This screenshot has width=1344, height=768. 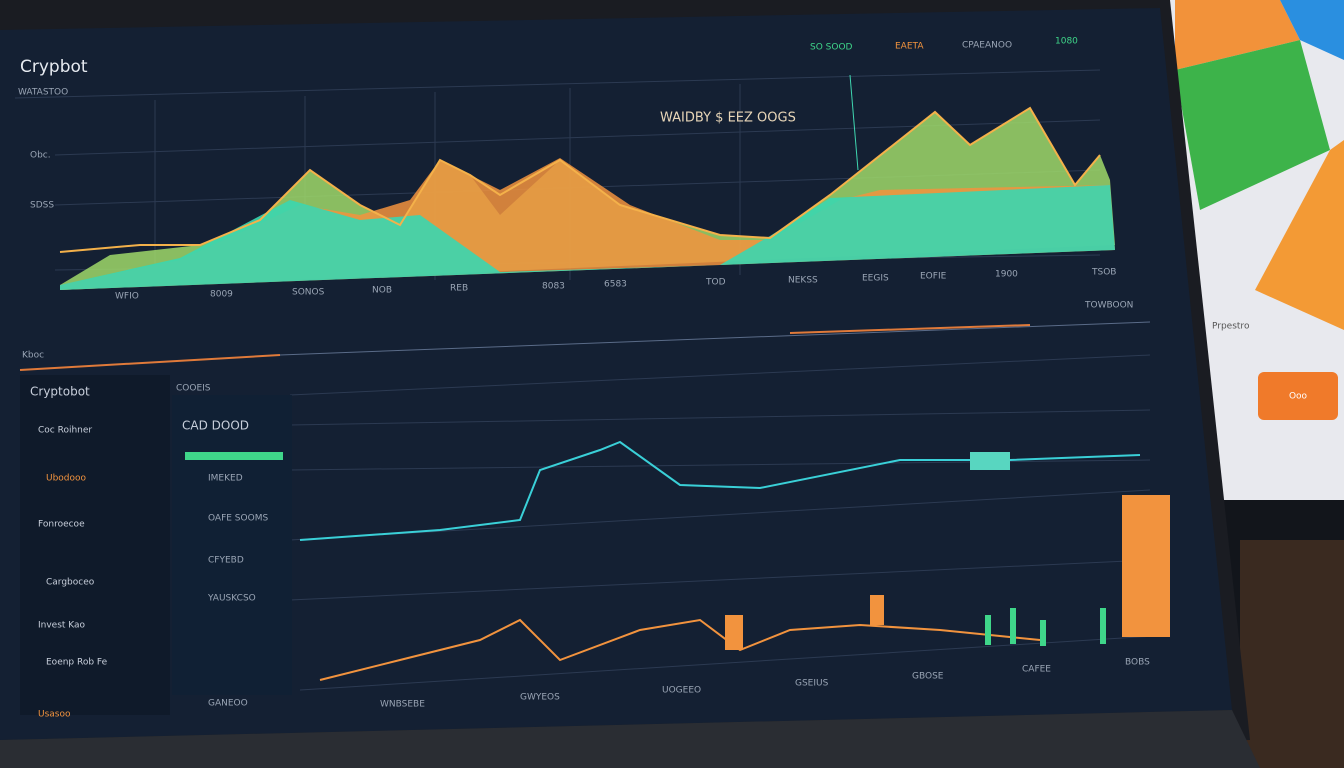 What do you see at coordinates (43, 93) in the screenshot?
I see `subtitle: WATASTOO` at bounding box center [43, 93].